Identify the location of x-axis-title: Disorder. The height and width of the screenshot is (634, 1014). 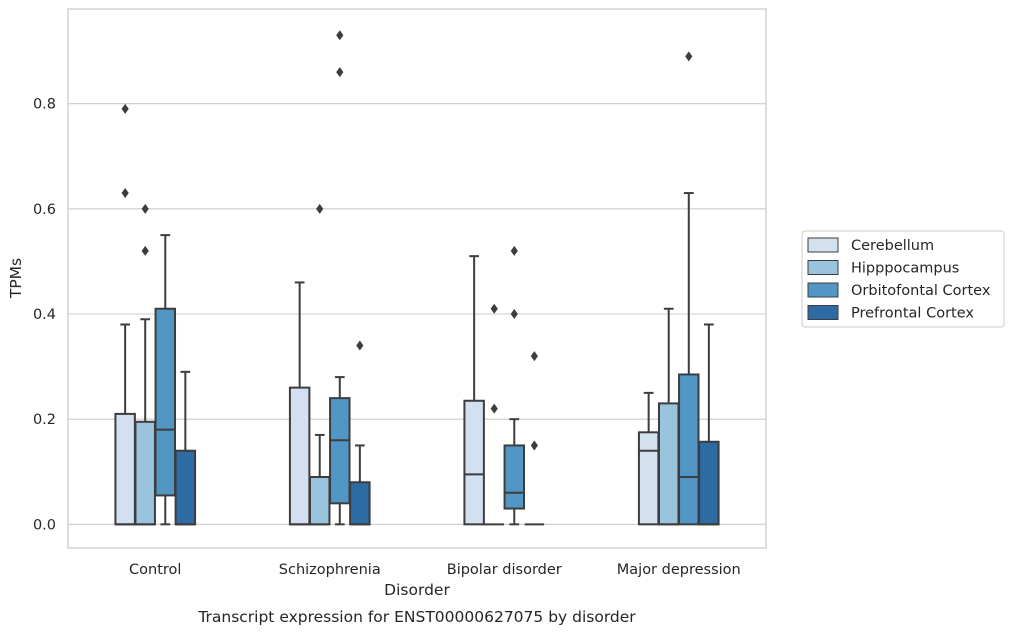
(417, 590).